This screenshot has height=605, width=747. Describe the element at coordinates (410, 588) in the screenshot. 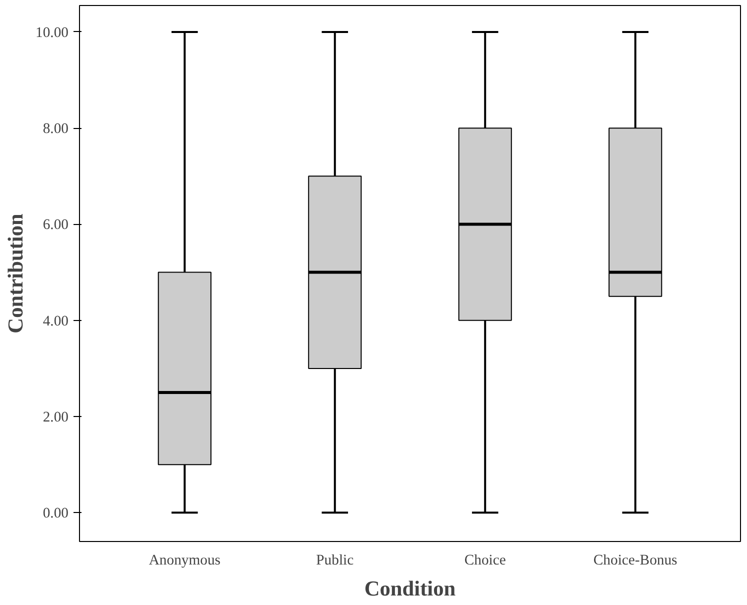

I see `x-axis-title: Condition` at that location.